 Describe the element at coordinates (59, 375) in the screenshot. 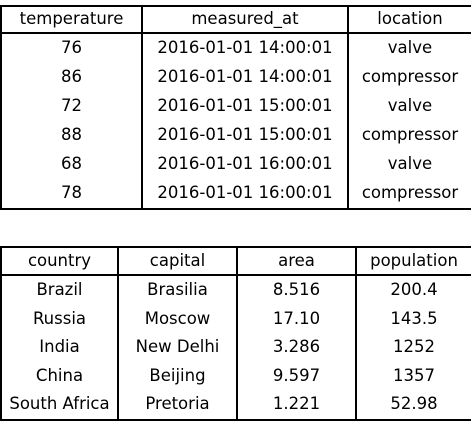

I see `country-cell: China` at that location.